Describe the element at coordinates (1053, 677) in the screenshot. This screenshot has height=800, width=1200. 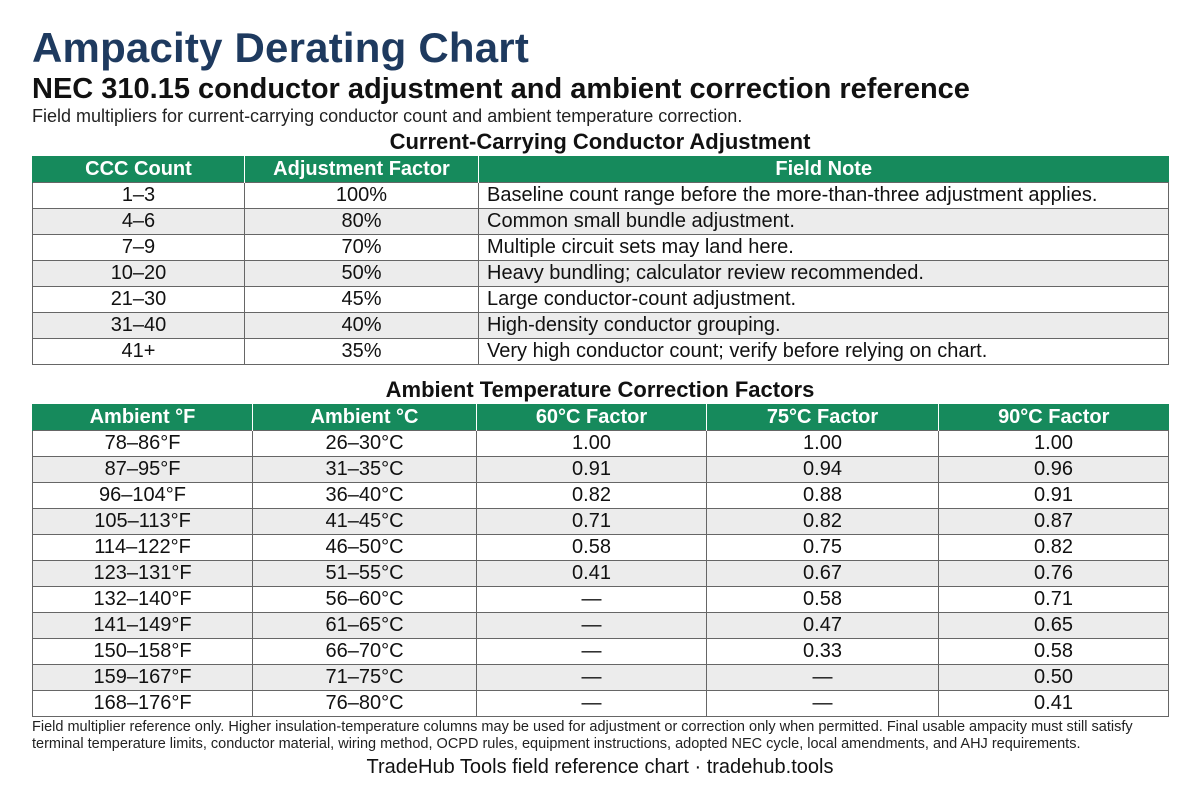
I see `factor-90c-cell: 0.50` at that location.